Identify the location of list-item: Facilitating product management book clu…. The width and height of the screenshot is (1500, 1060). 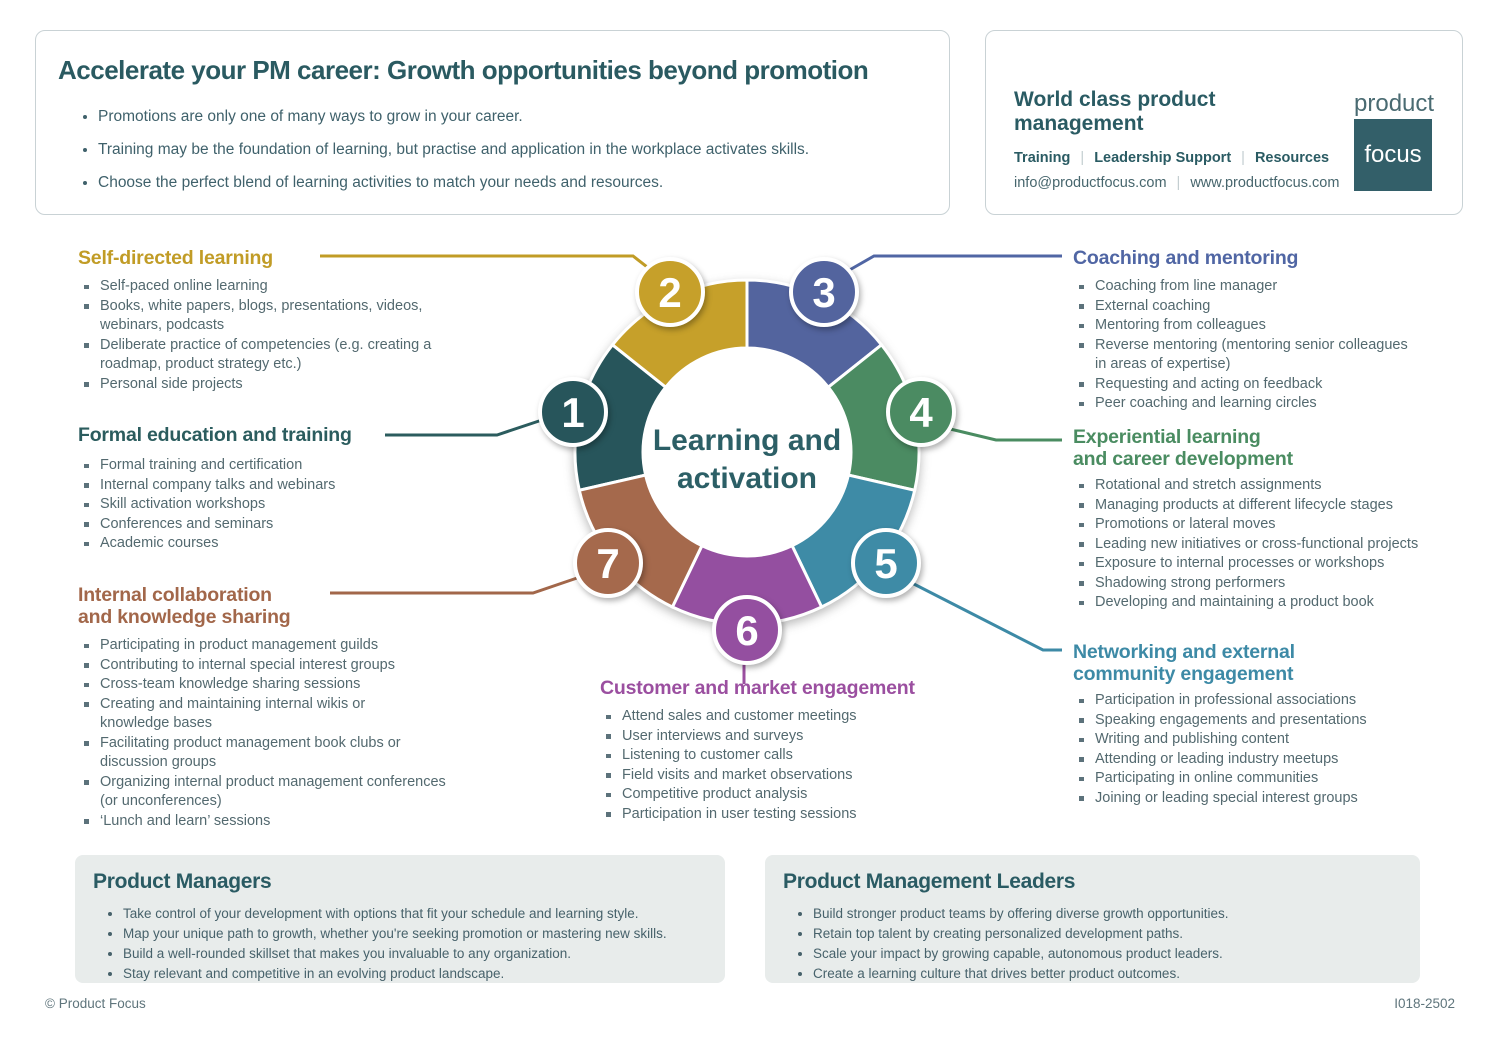
(316, 753).